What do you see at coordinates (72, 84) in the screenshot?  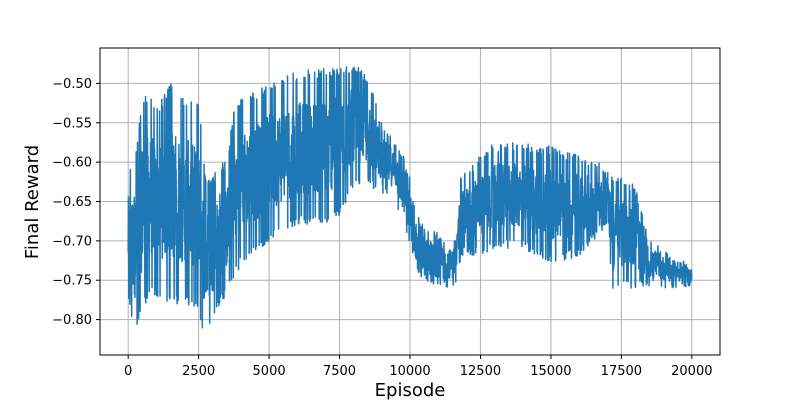 I see `y-tick-label: −0.50` at bounding box center [72, 84].